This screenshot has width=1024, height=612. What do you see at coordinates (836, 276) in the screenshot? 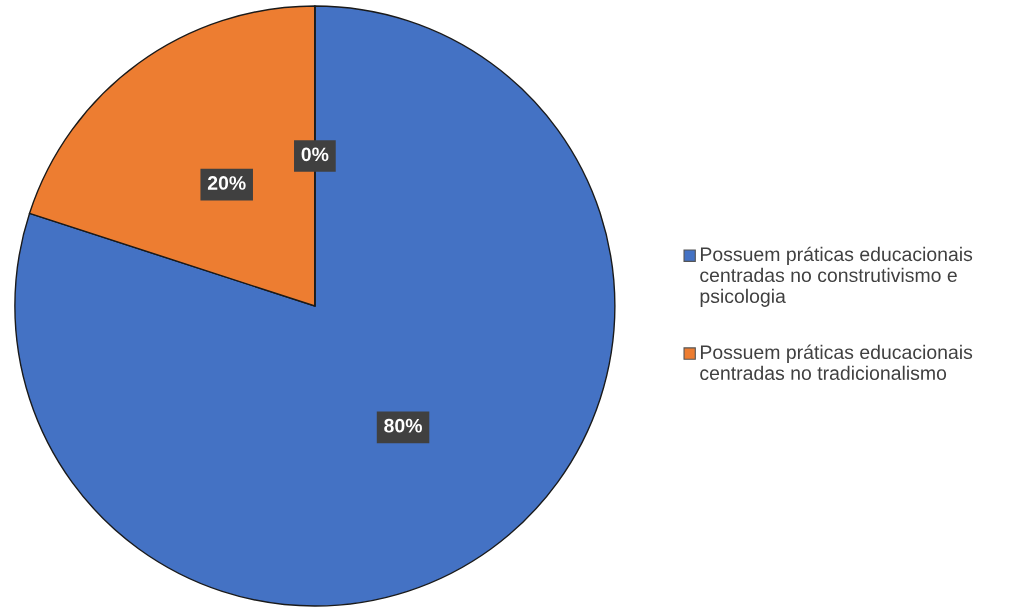
I see `legend-label: Possuem práticas educacionais centradas no construtivismo e psicologia` at bounding box center [836, 276].